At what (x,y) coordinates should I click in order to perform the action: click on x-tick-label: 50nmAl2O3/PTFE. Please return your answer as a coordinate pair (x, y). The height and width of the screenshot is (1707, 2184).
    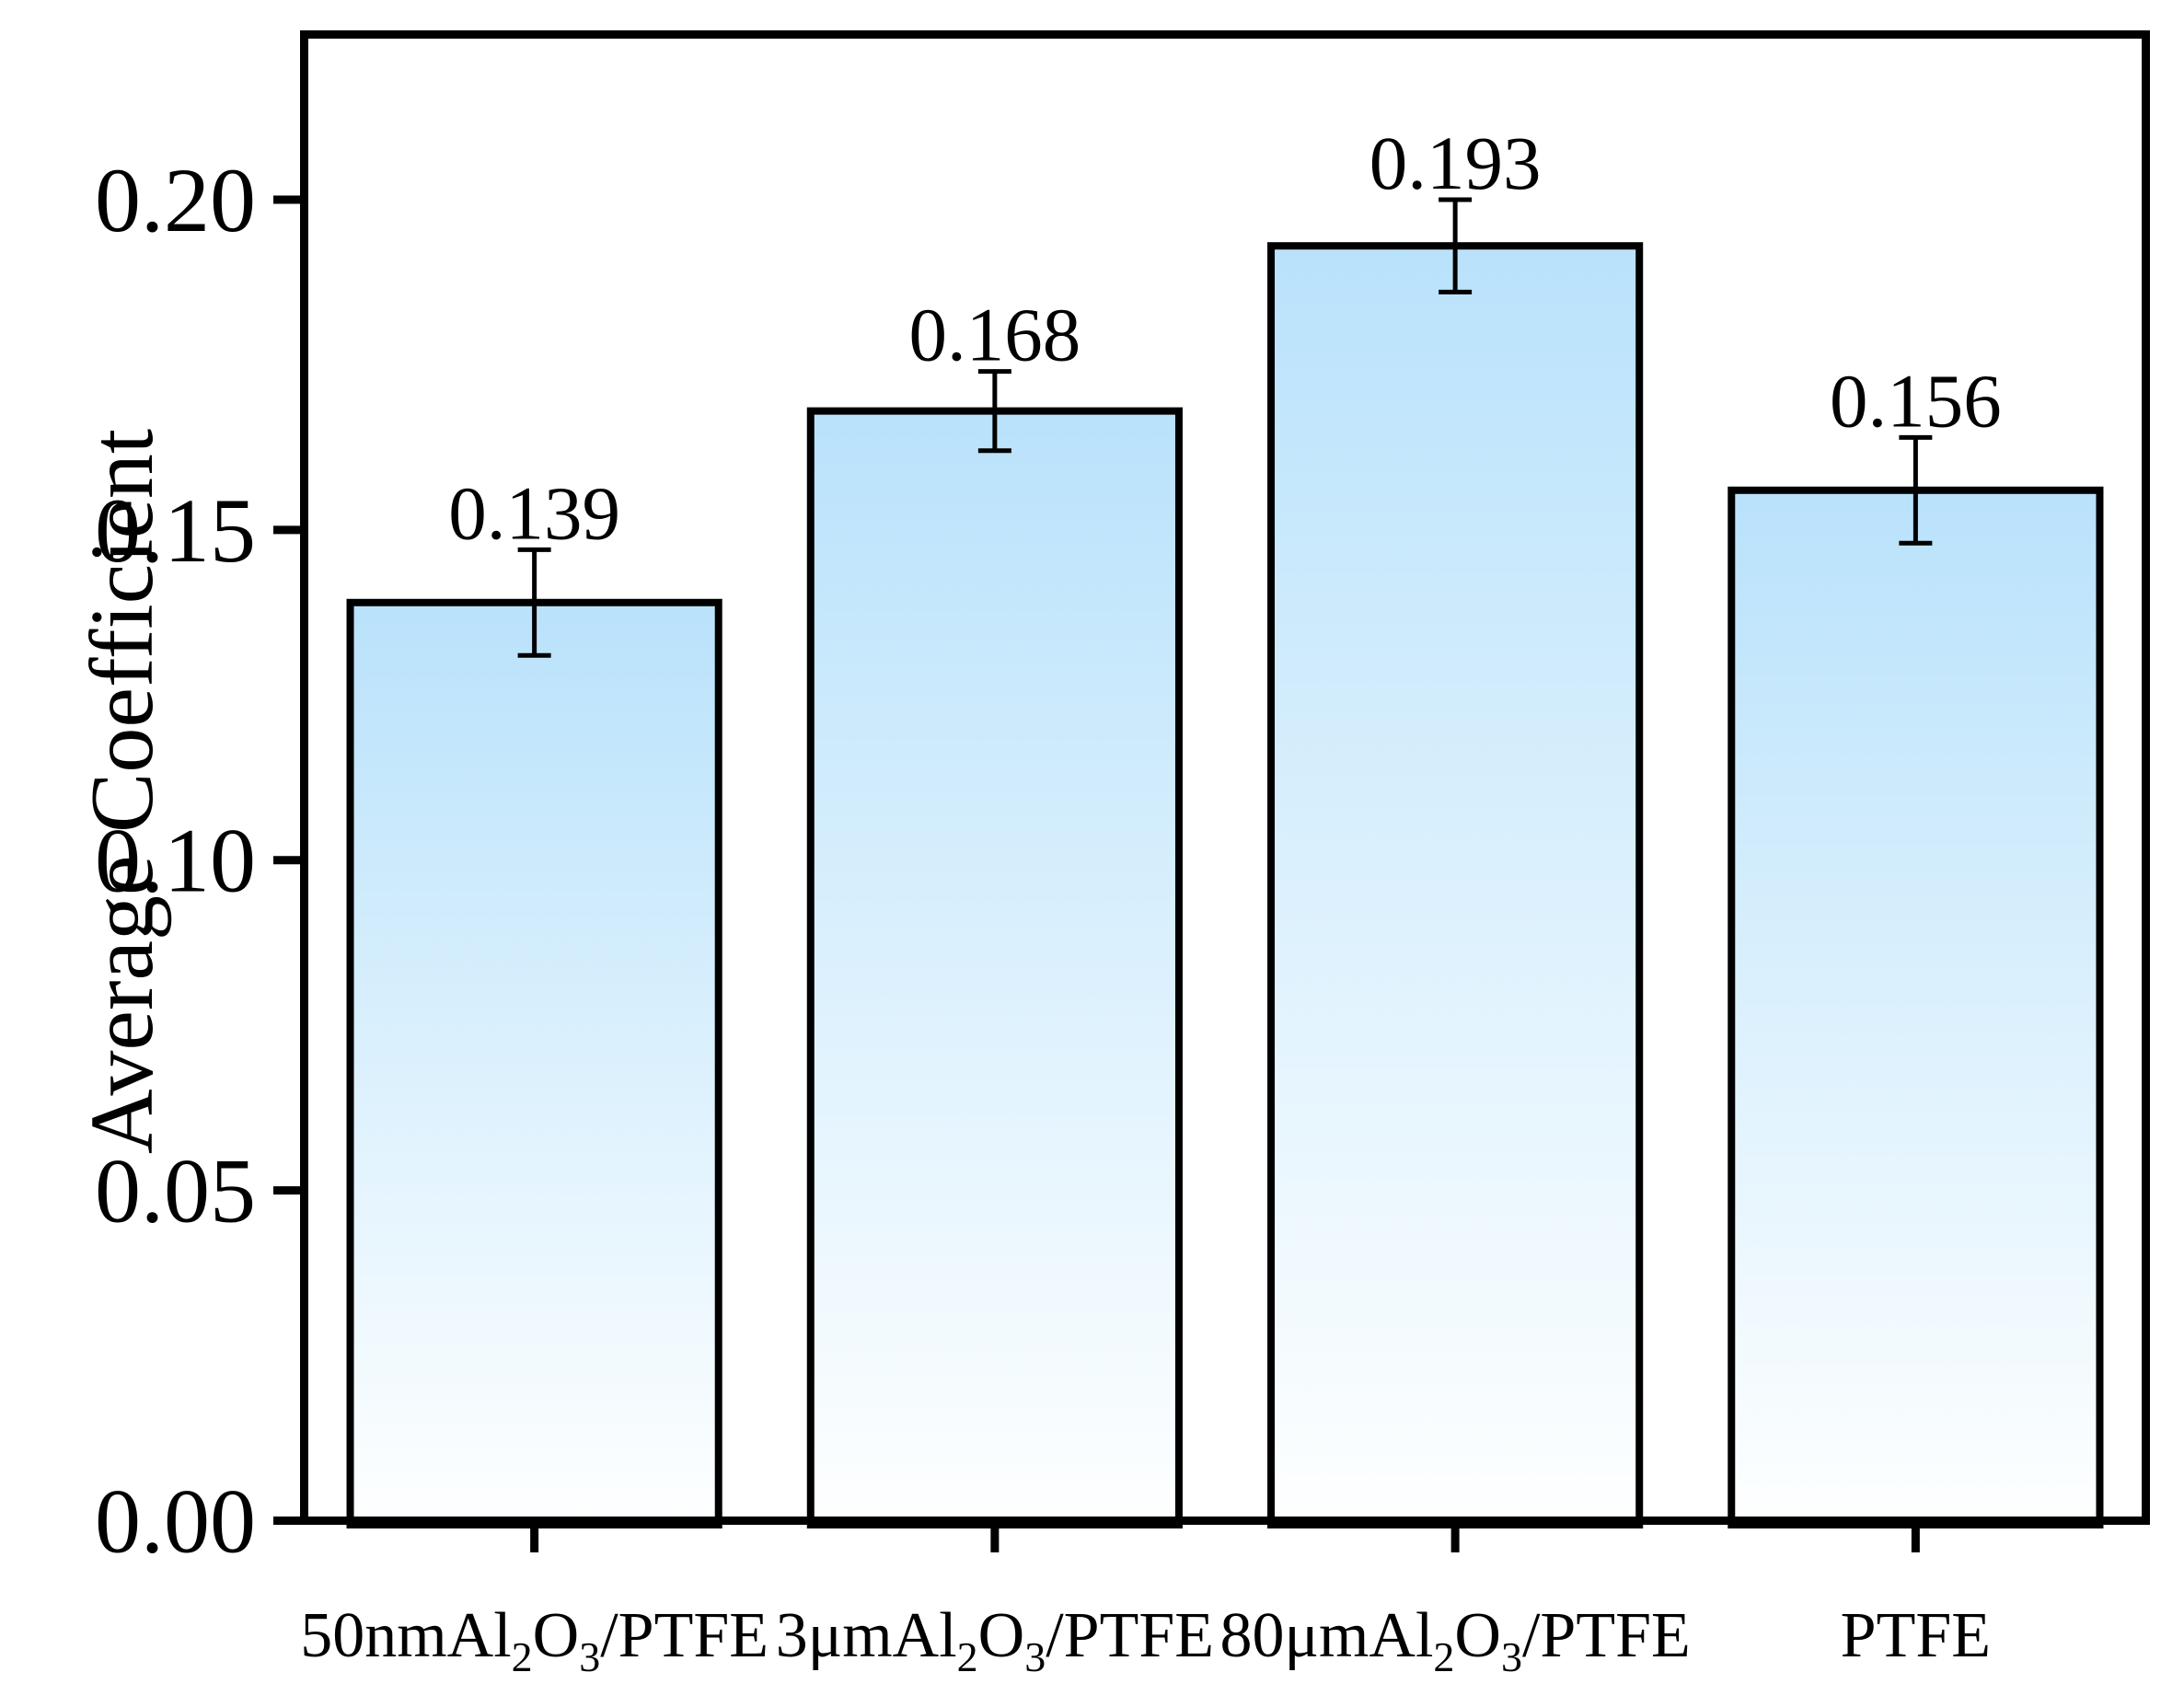
    Looking at the image, I should click on (534, 1640).